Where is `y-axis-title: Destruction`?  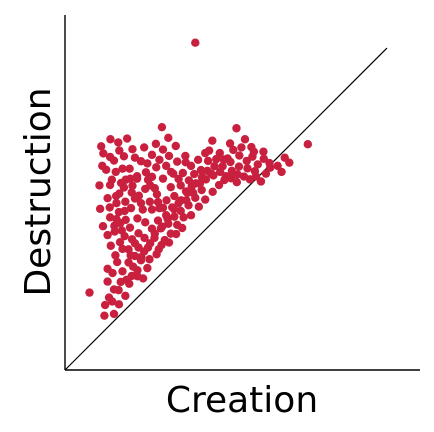
y-axis-title: Destruction is located at coordinates (38, 191).